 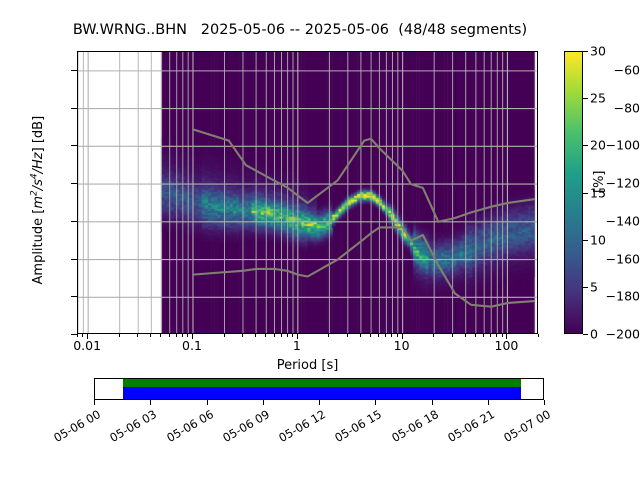 I want to click on colorbar-label: [%], so click(x=599, y=182).